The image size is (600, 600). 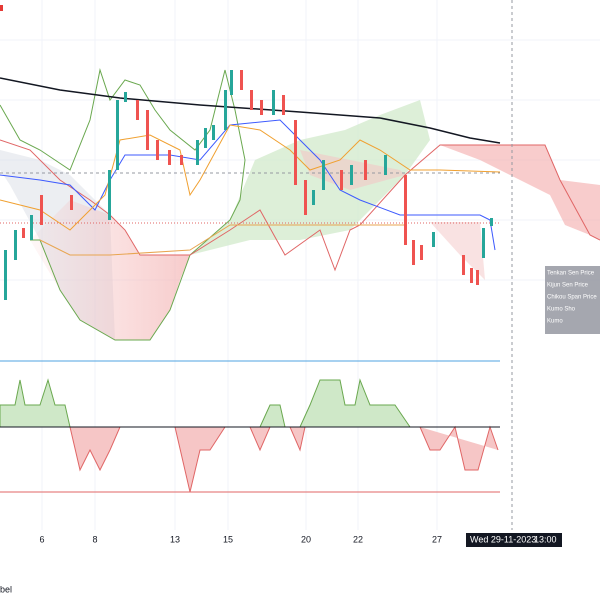 I want to click on legend-item: Kumo Sho, so click(x=561, y=310).